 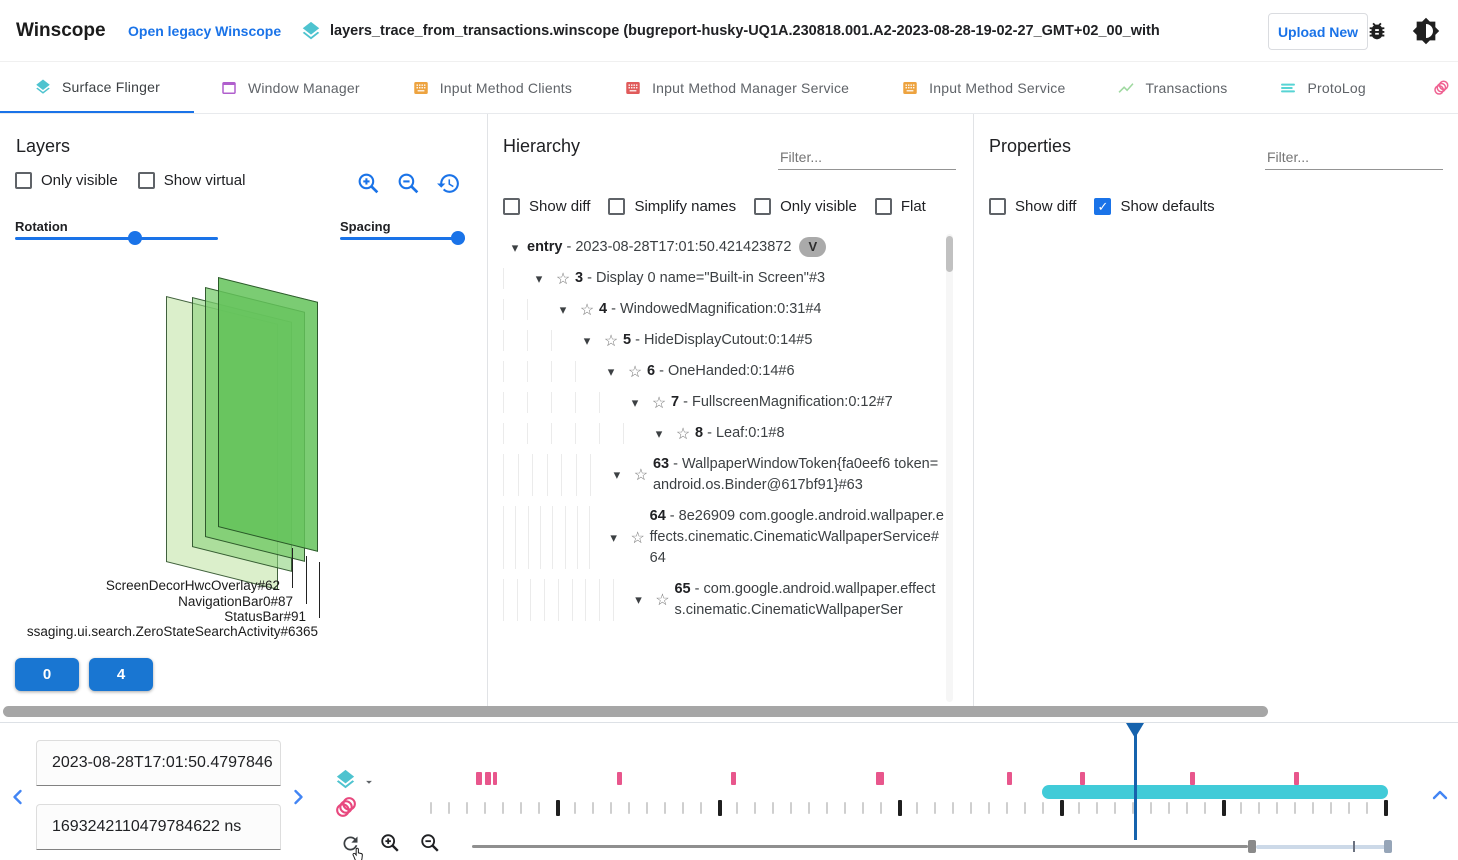 I want to click on human-time-input, so click(x=158, y=763).